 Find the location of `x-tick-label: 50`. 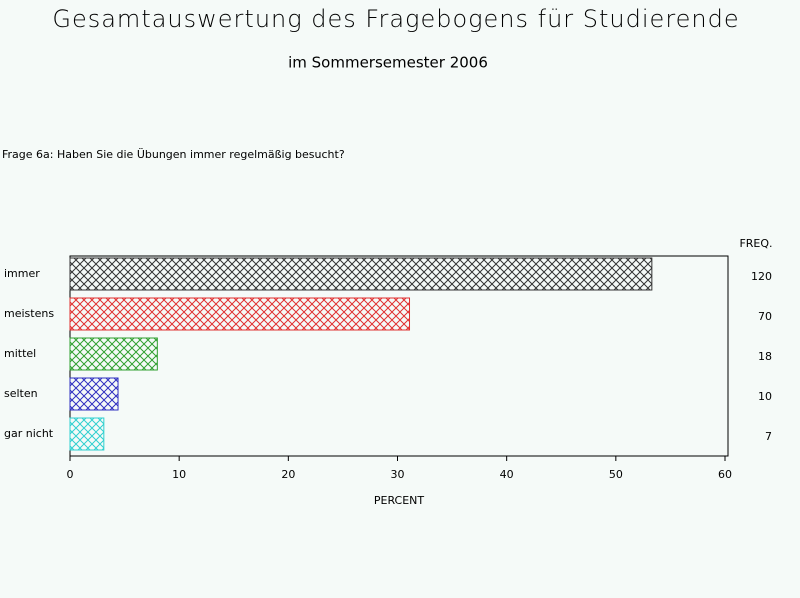

x-tick-label: 50 is located at coordinates (616, 474).